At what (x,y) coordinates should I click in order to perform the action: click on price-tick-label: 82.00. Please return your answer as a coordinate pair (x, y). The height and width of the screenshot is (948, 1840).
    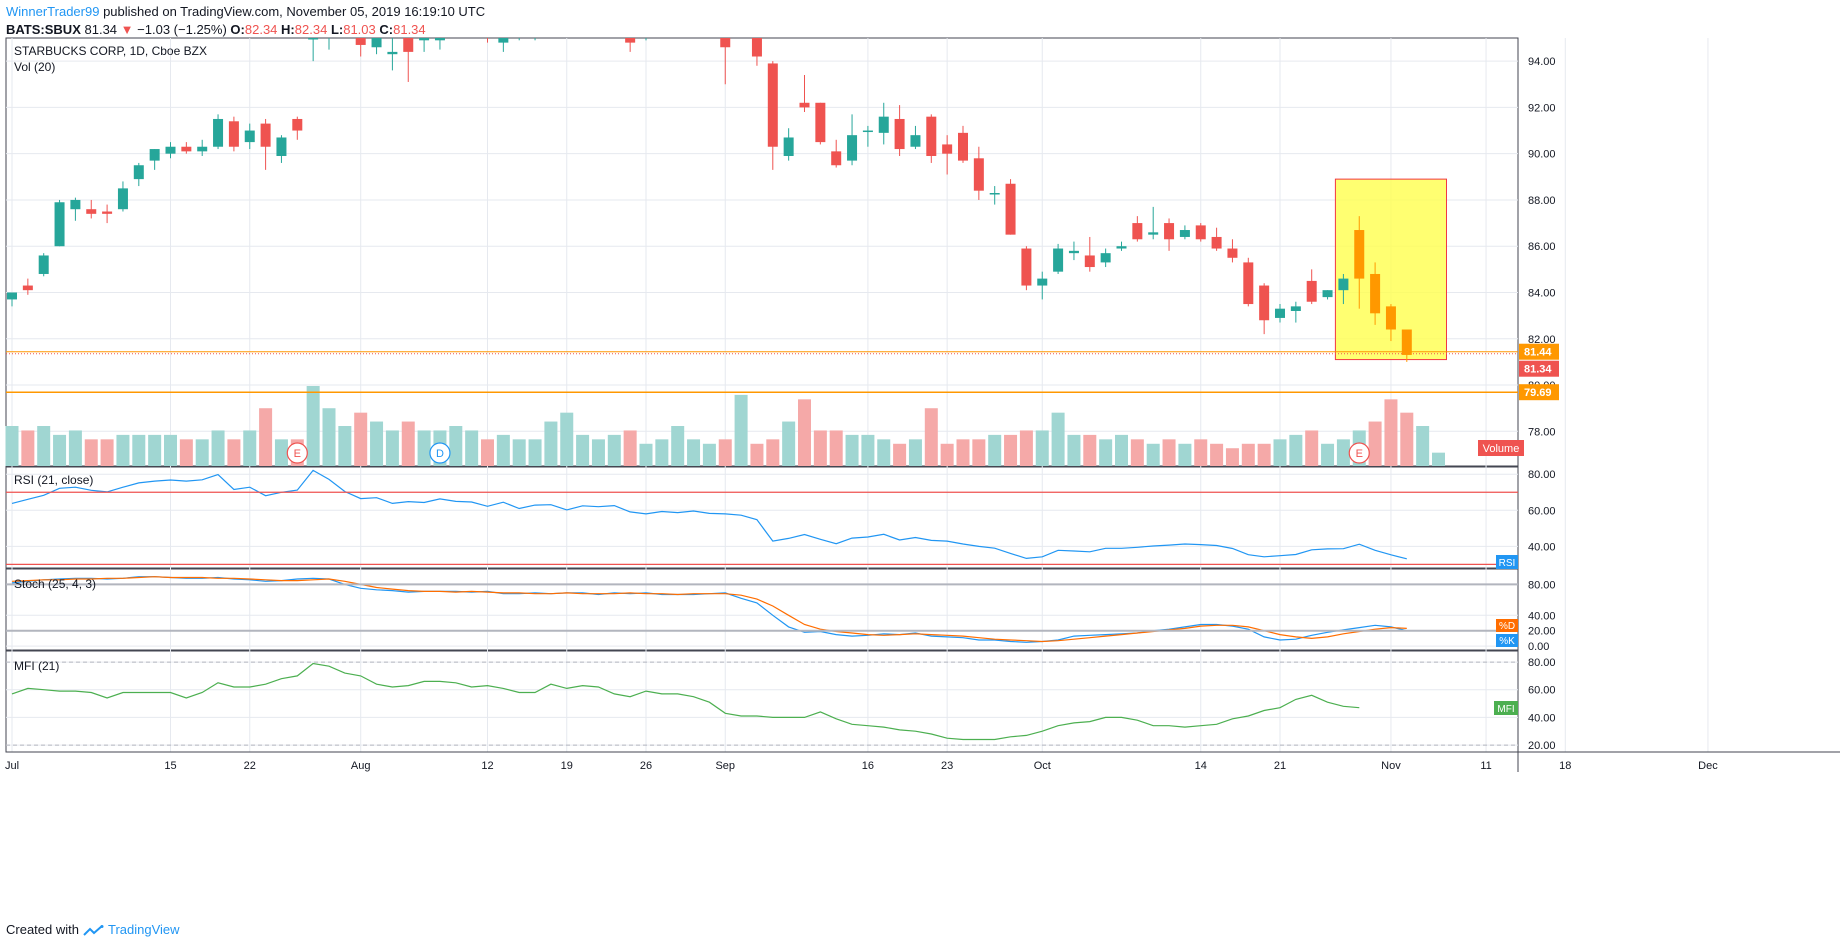
    Looking at the image, I should click on (1542, 340).